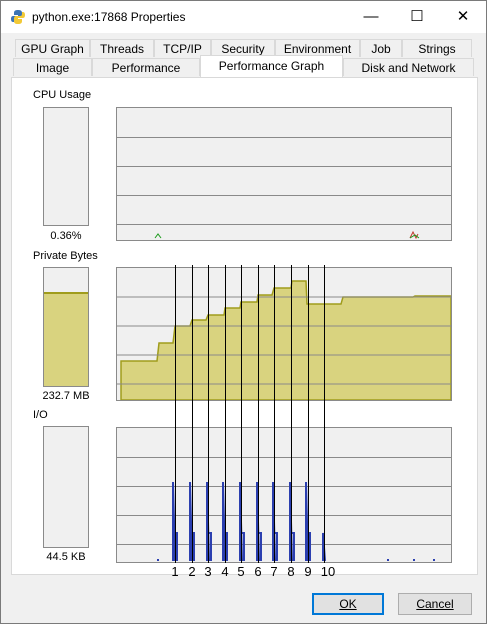 This screenshot has height=624, width=487. What do you see at coordinates (291, 571) in the screenshot?
I see `annotation-number: 8` at bounding box center [291, 571].